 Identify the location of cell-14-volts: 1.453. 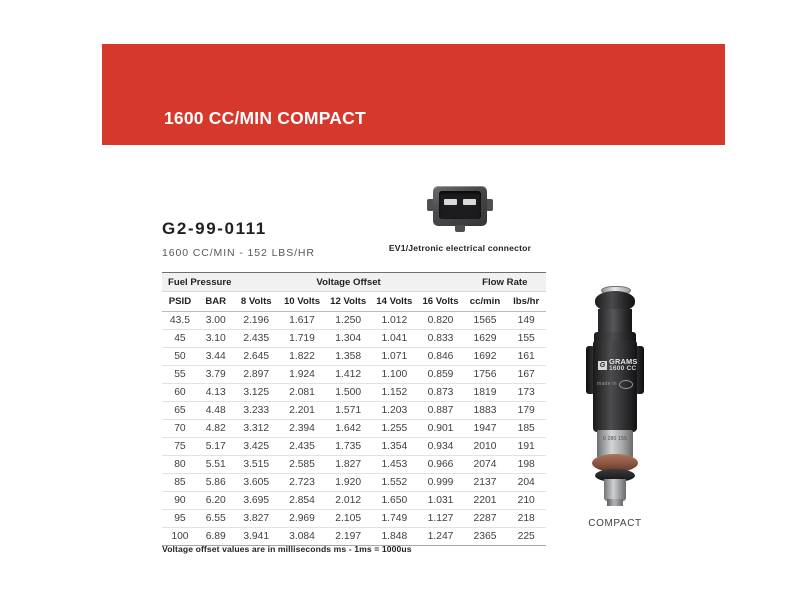
(394, 464).